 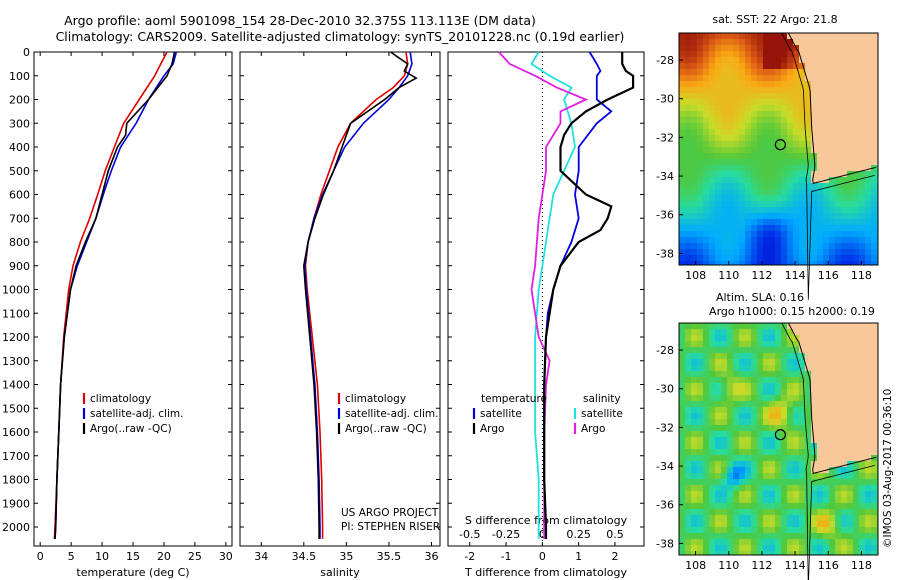 What do you see at coordinates (19, 76) in the screenshot?
I see `y-tick-label: 100` at bounding box center [19, 76].